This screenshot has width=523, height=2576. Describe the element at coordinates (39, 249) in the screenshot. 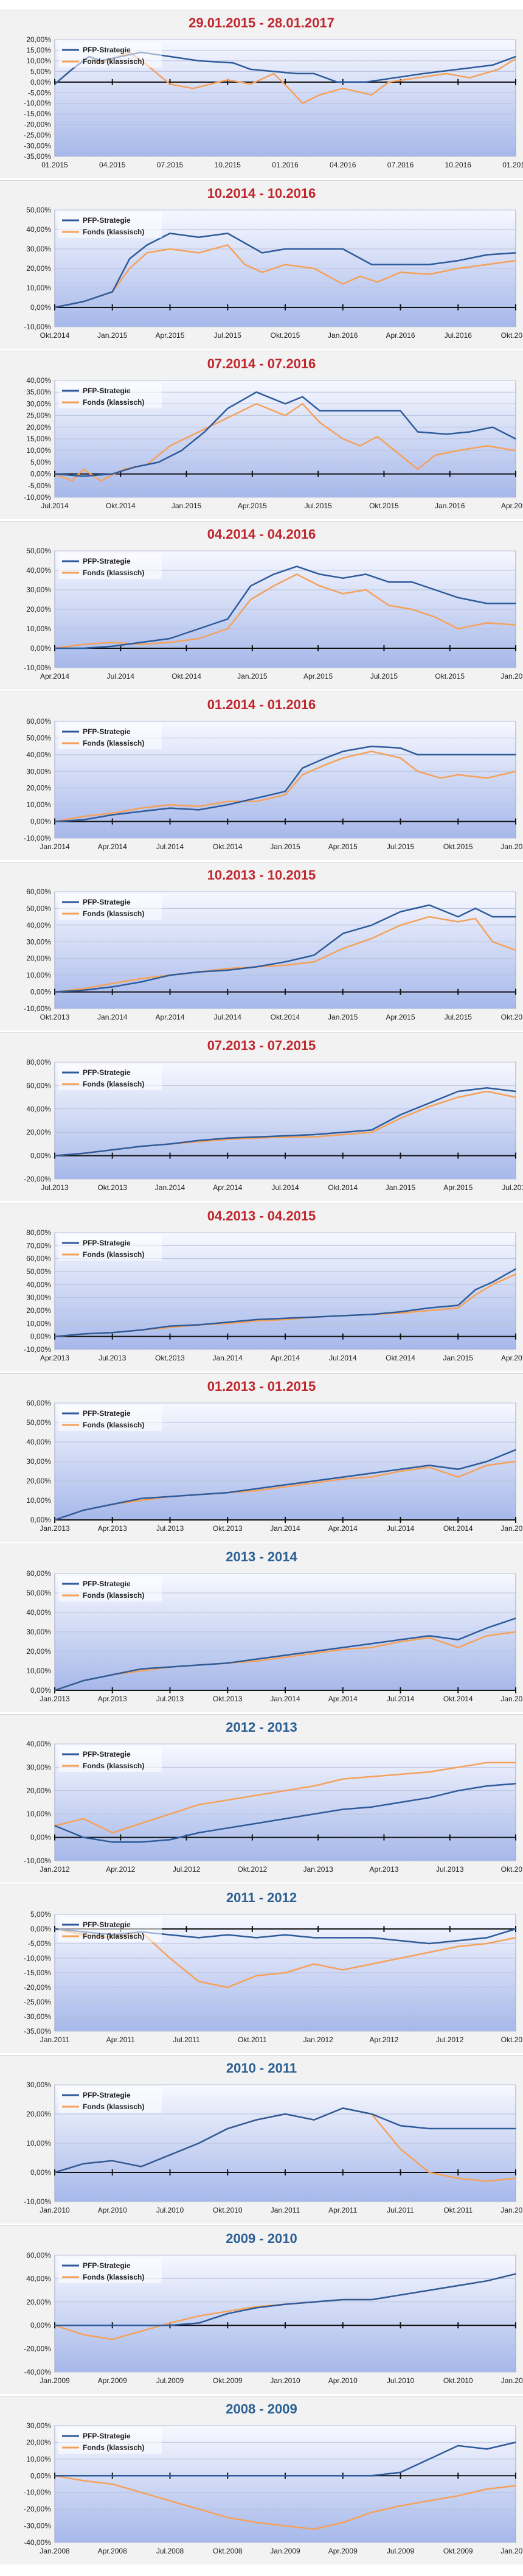

I see `y-tick-label: 30,00%` at that location.